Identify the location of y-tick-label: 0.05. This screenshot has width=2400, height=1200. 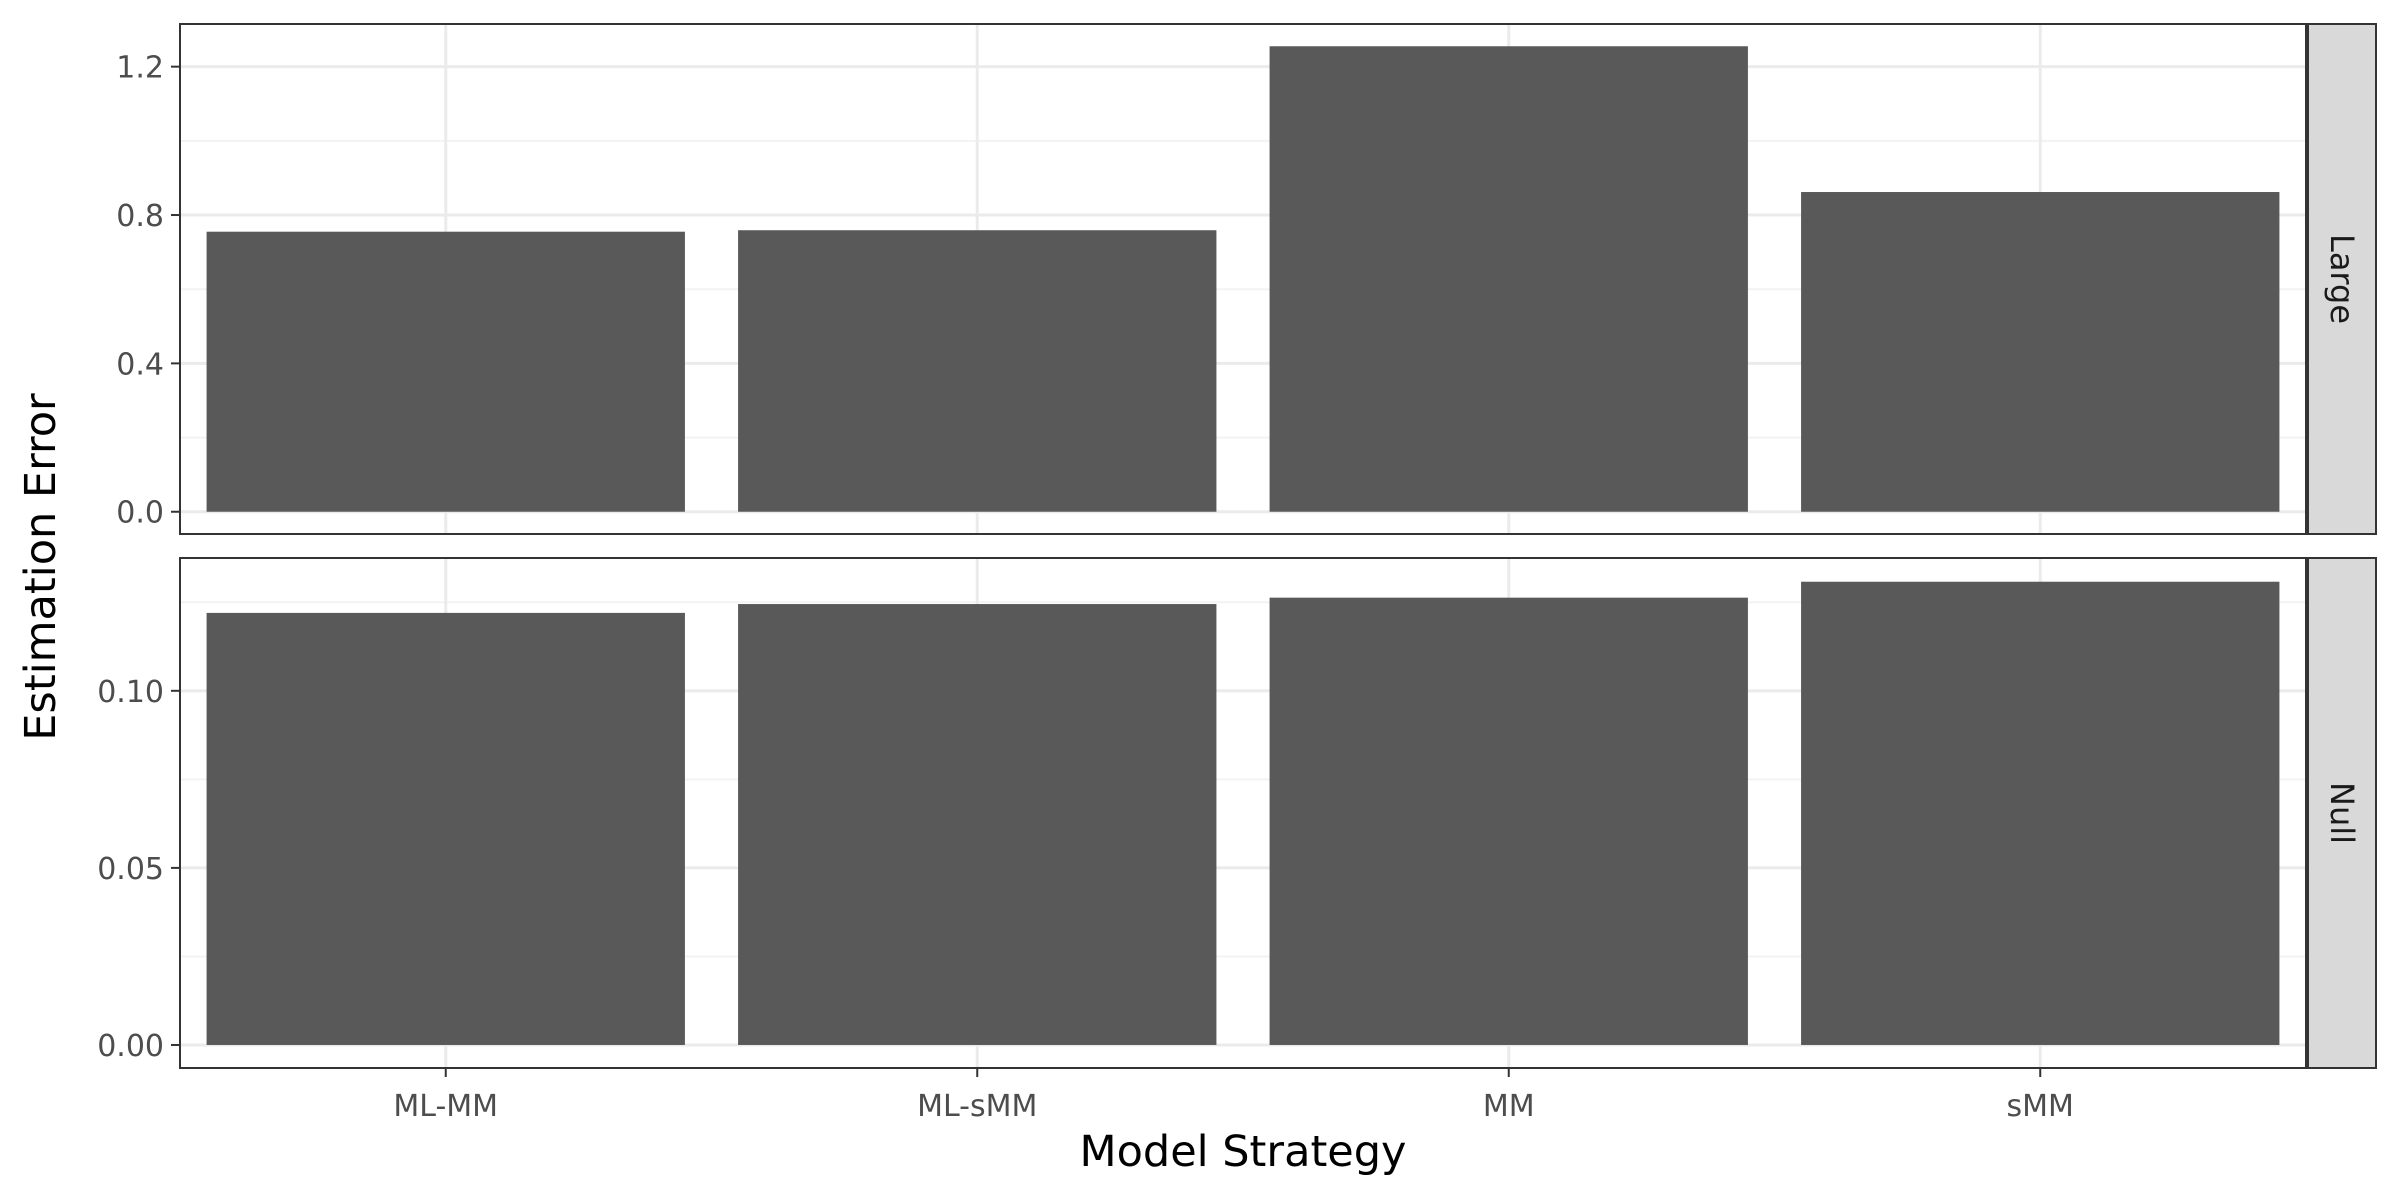
(130, 869).